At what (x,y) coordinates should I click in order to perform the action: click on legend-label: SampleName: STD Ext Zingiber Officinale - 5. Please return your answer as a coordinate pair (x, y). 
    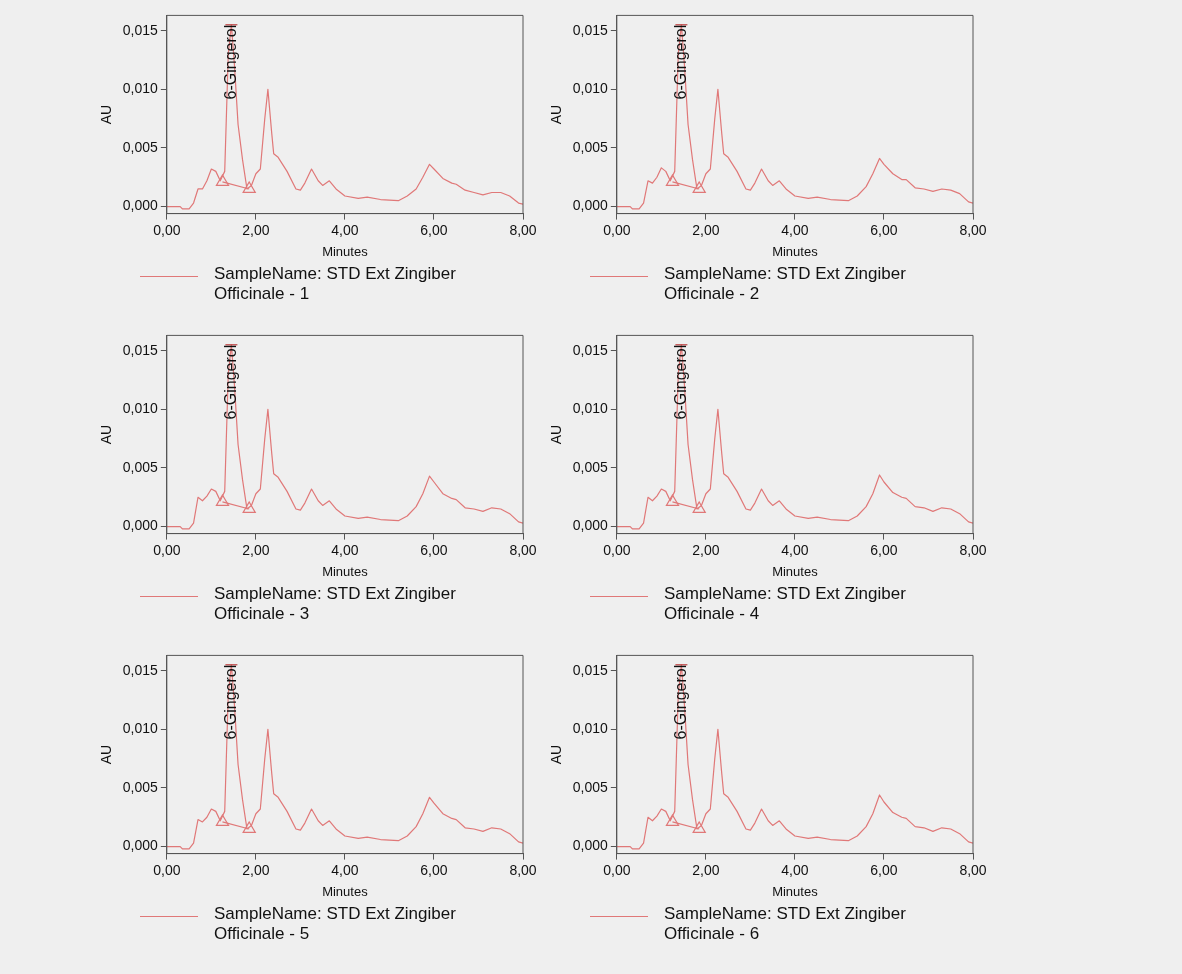
    Looking at the image, I should click on (335, 924).